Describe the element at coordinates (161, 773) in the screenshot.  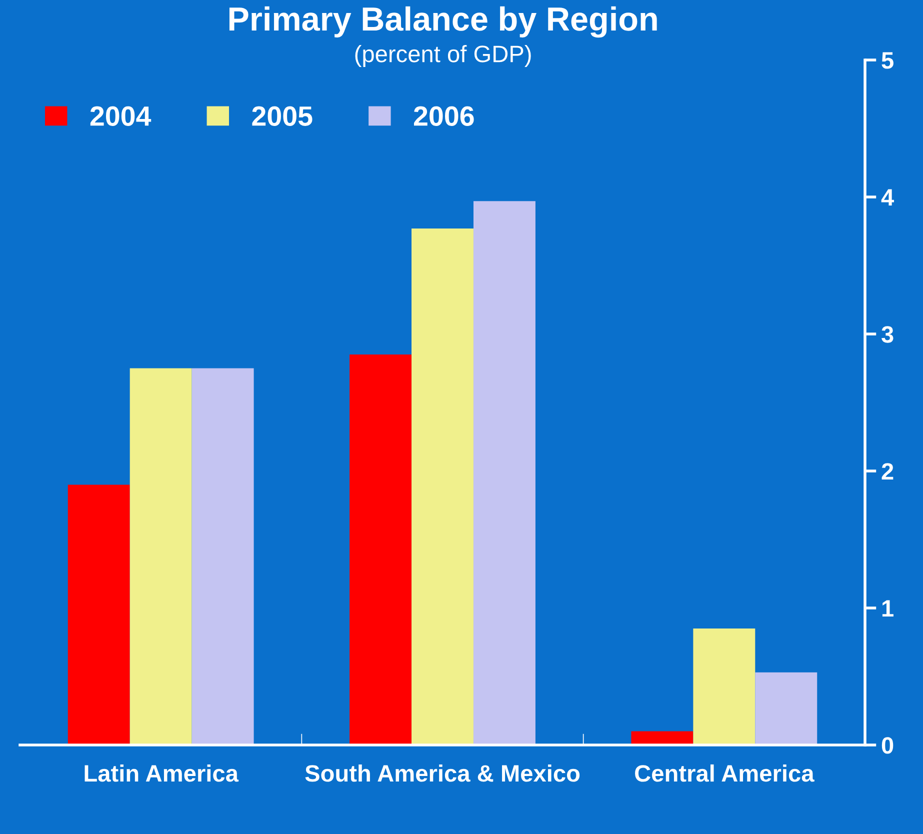
I see `x-tick-label: Latin America` at that location.